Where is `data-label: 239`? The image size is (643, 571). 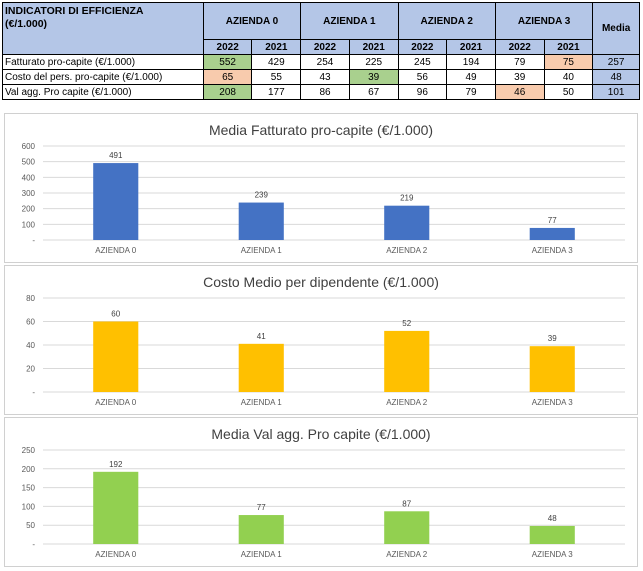 data-label: 239 is located at coordinates (262, 195).